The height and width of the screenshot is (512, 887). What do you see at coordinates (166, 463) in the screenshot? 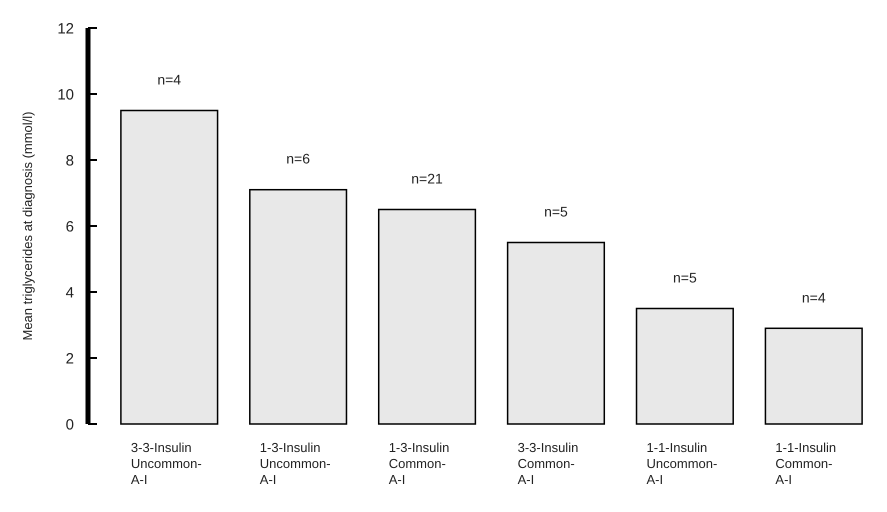
I see `x-tick-label: 3-3-Insulin Uncommon- A-I` at bounding box center [166, 463].